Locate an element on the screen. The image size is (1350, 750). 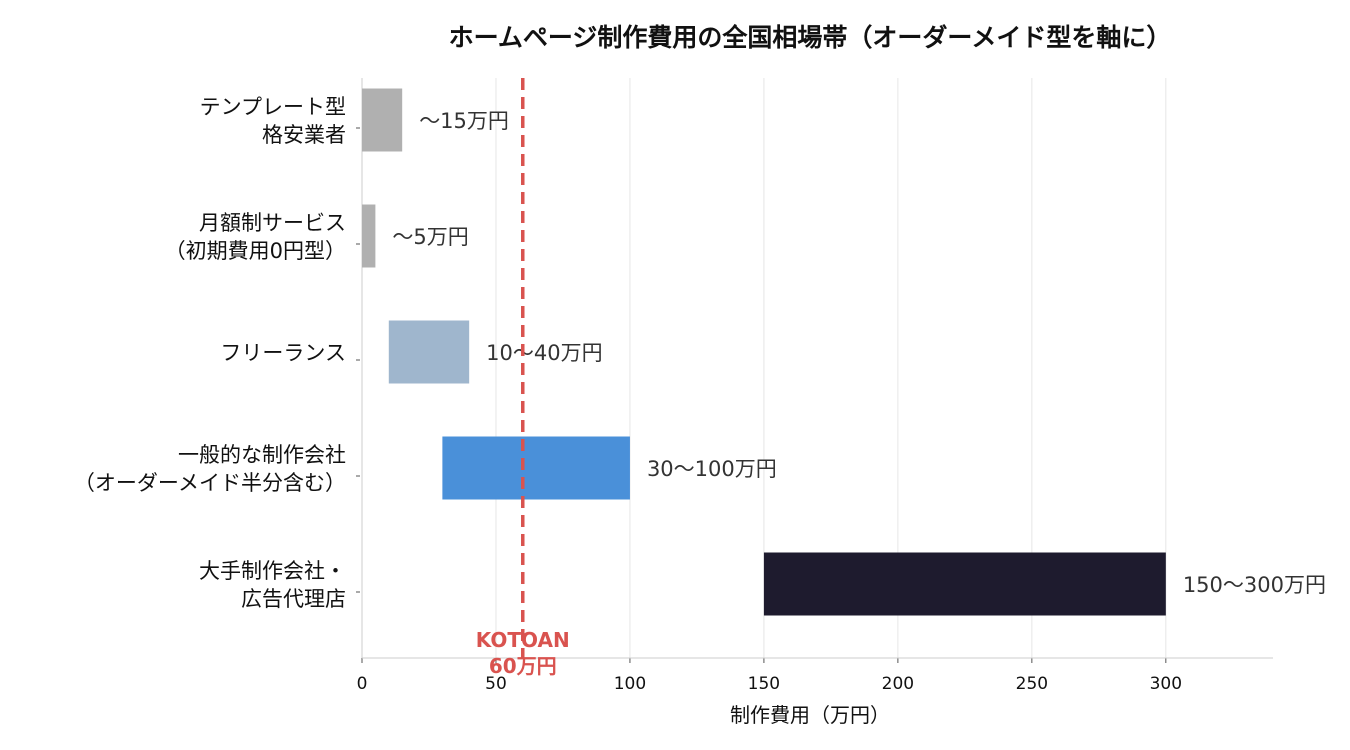
category-label: フリーランス is located at coordinates (283, 353).